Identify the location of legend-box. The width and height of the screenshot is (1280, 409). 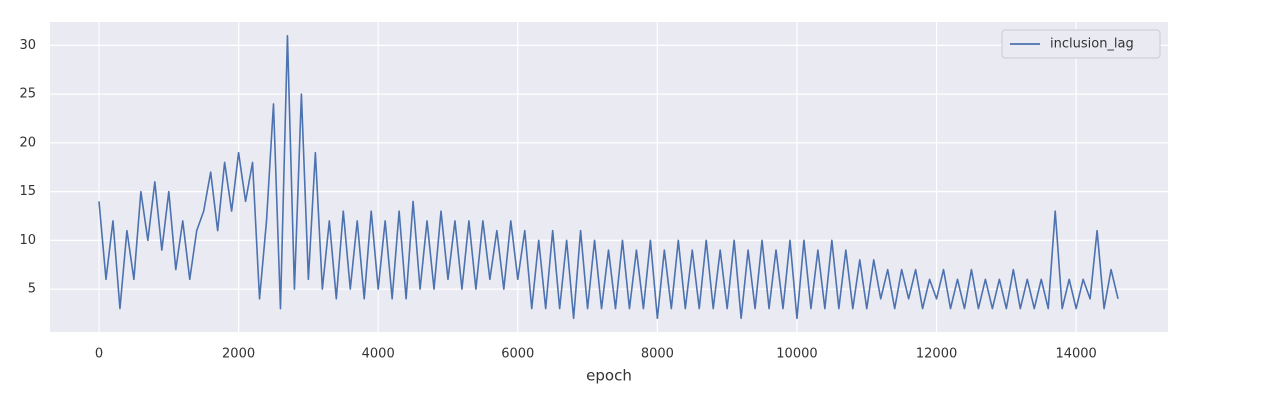
(1081, 44).